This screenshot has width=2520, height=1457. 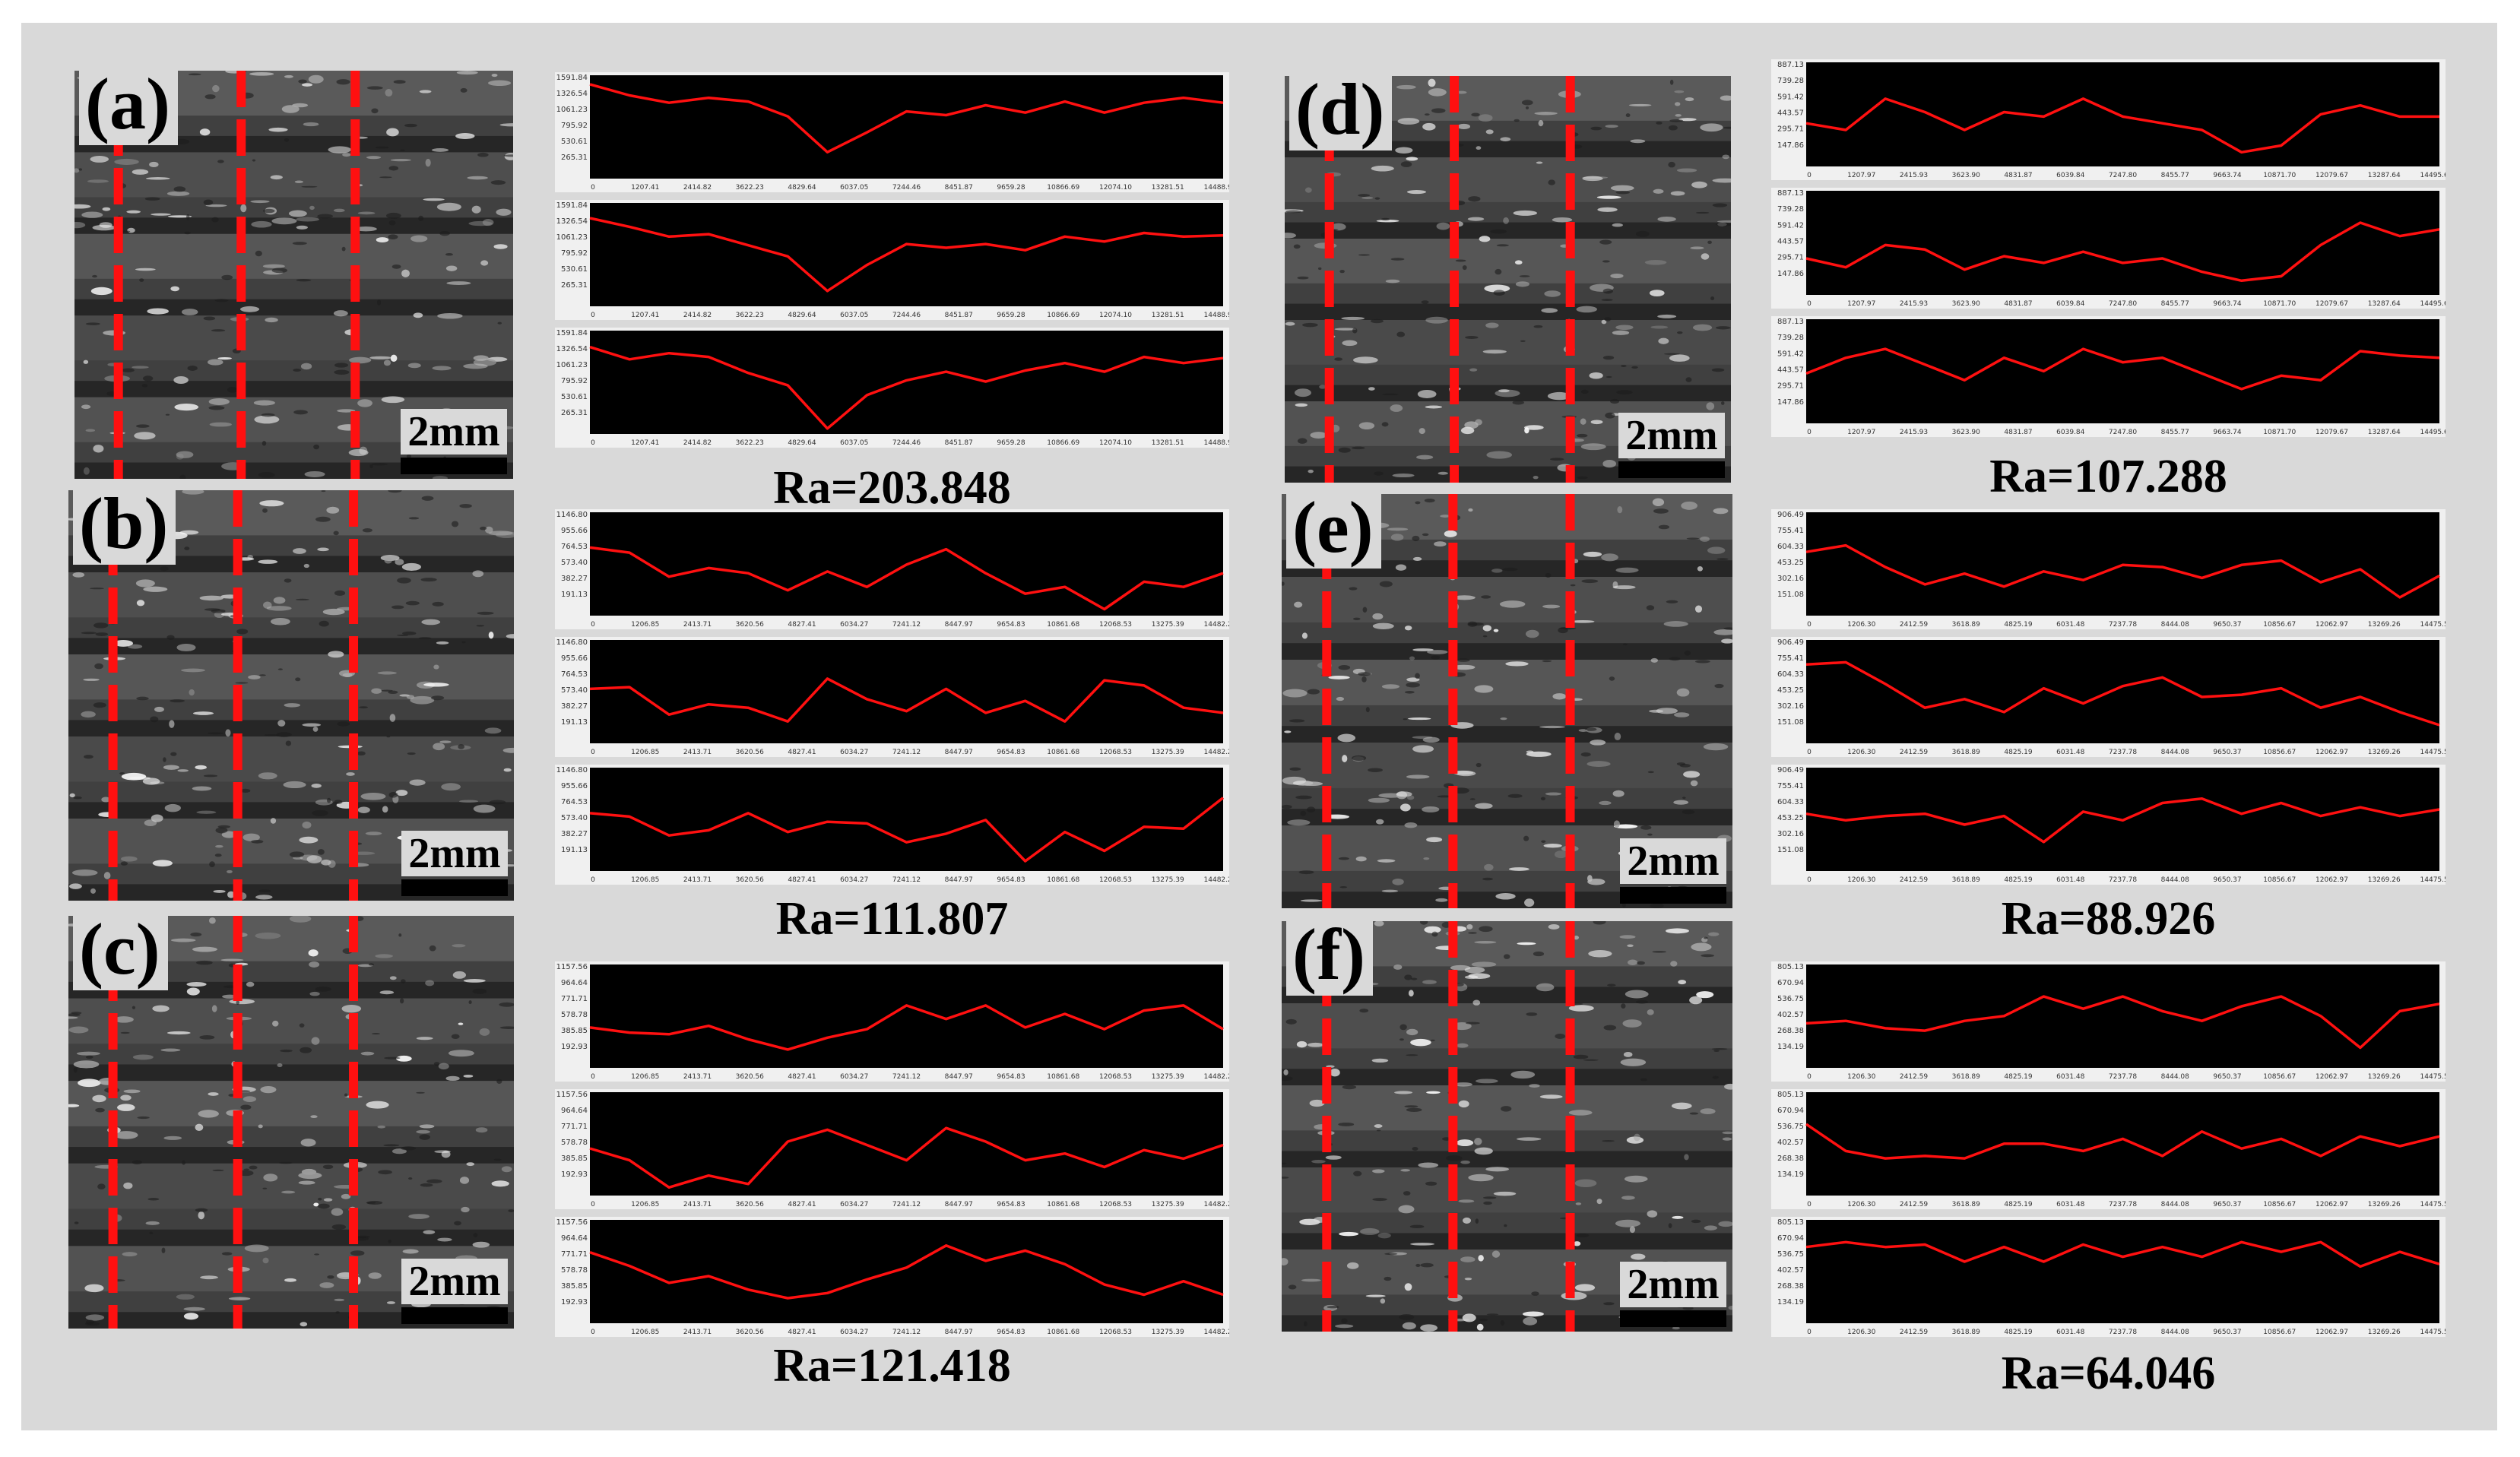 What do you see at coordinates (574, 1031) in the screenshot?
I see `y-tick-label: 385.85` at bounding box center [574, 1031].